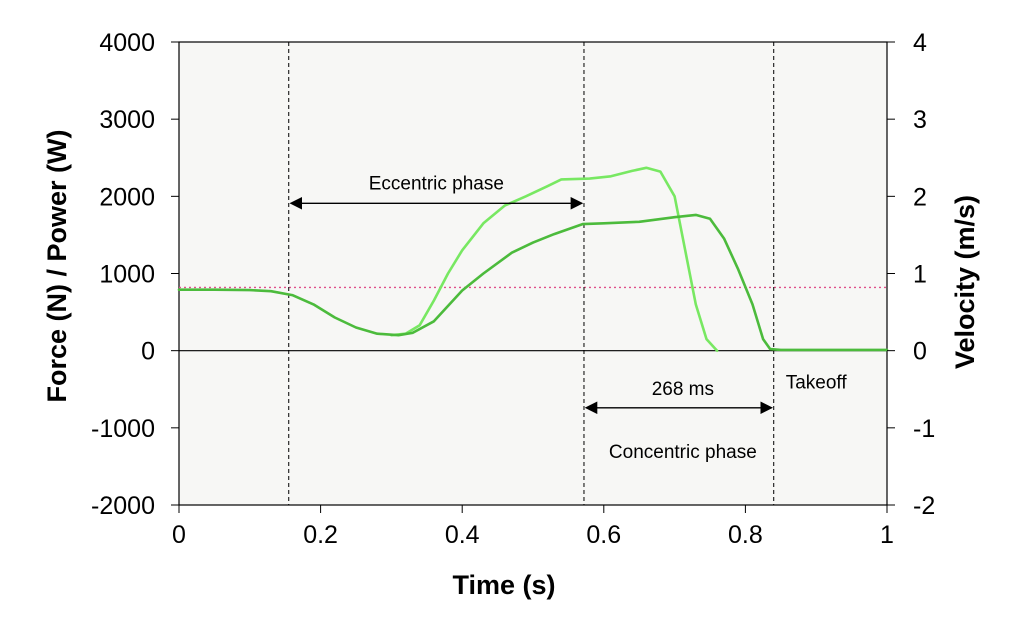 This screenshot has height=622, width=1020. I want to click on y-right-tick-label: -1, so click(924, 429).